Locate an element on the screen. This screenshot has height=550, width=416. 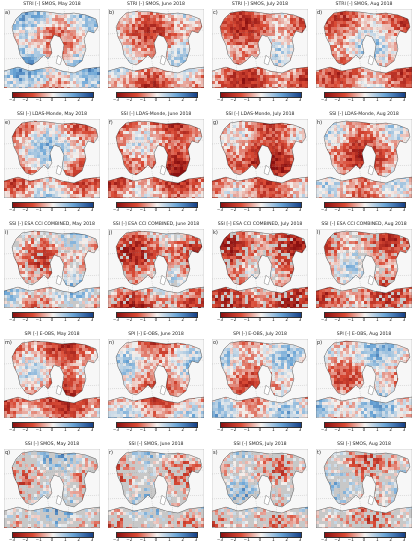
panel-letter: f) is located at coordinates (111, 123).